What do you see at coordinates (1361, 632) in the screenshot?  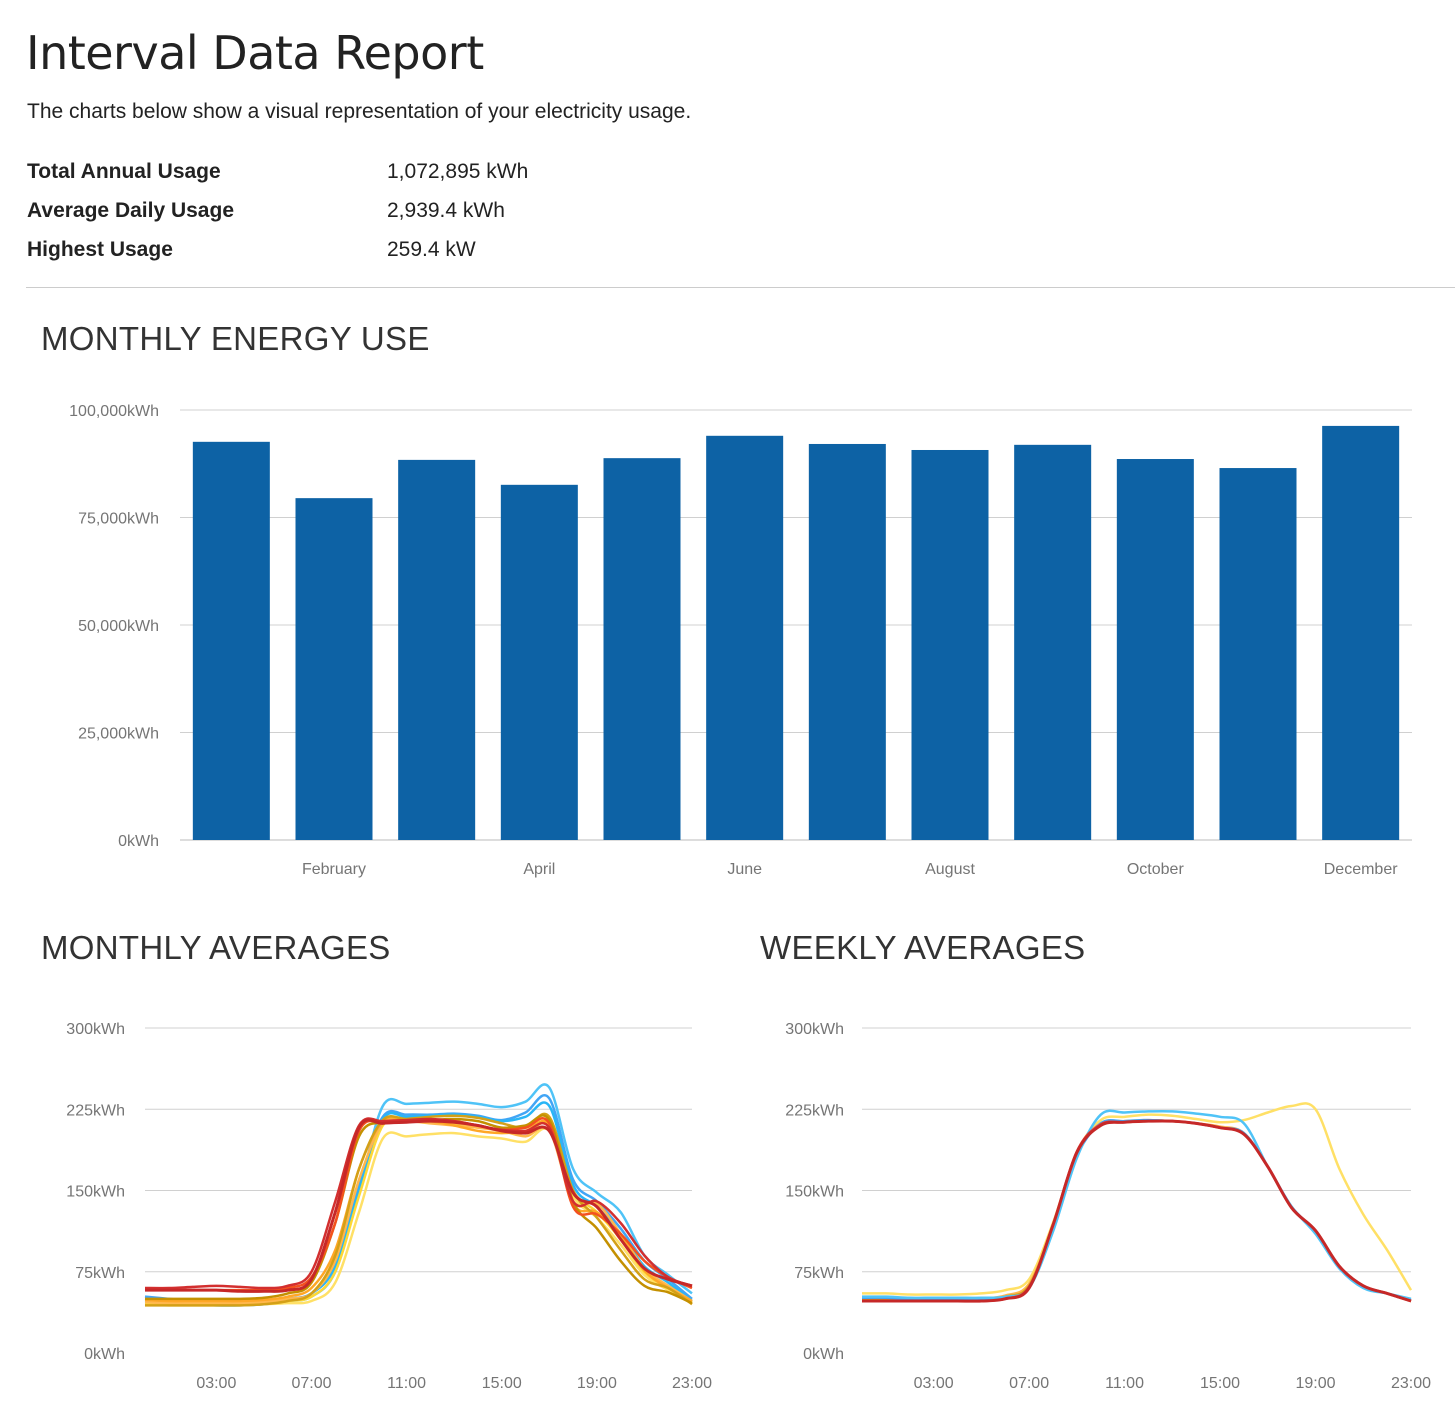 I see `bar-december` at bounding box center [1361, 632].